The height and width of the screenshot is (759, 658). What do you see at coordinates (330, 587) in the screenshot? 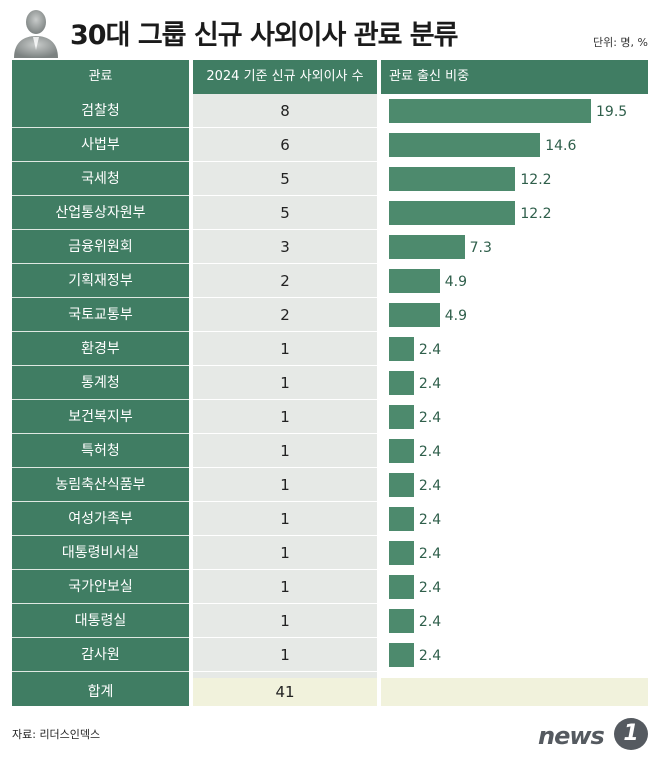
I see `table-row: 국가안보실 1 2.4` at bounding box center [330, 587].